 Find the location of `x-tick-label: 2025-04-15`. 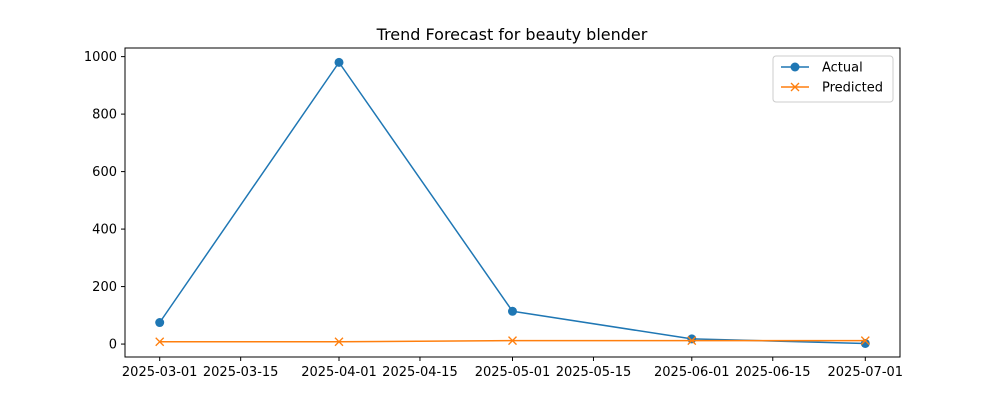

x-tick-label: 2025-04-15 is located at coordinates (420, 372).